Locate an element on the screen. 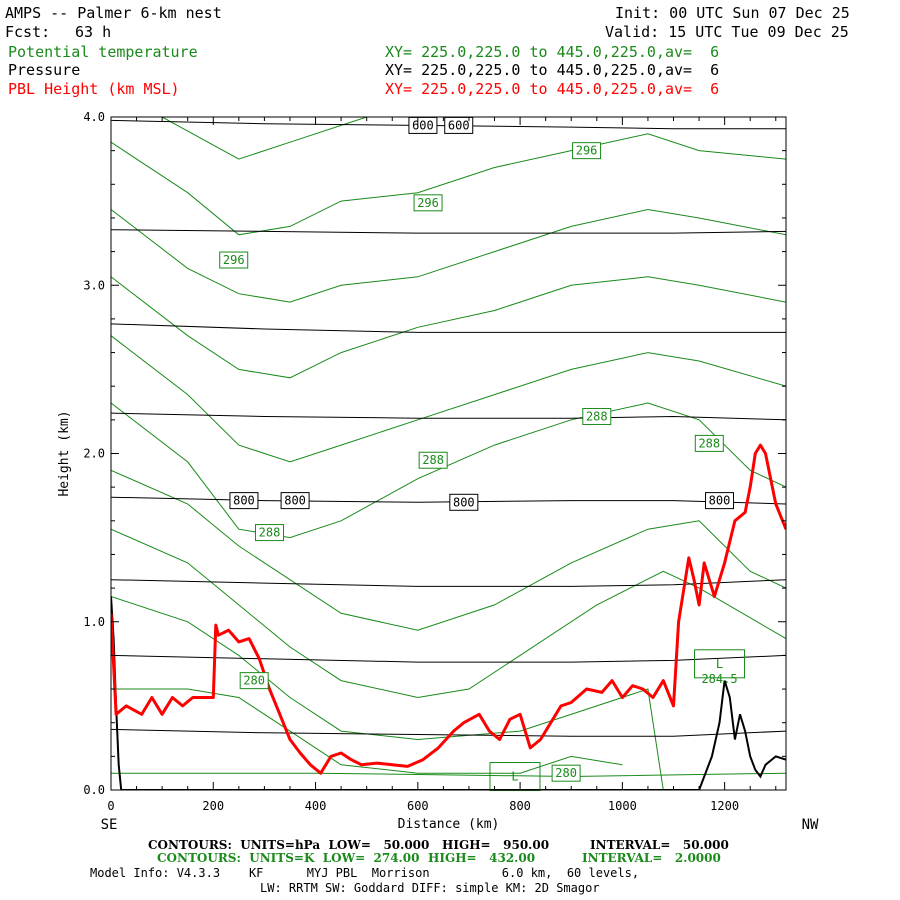 The width and height of the screenshot is (900, 900). x-axis-label: Distance (km) is located at coordinates (449, 824).